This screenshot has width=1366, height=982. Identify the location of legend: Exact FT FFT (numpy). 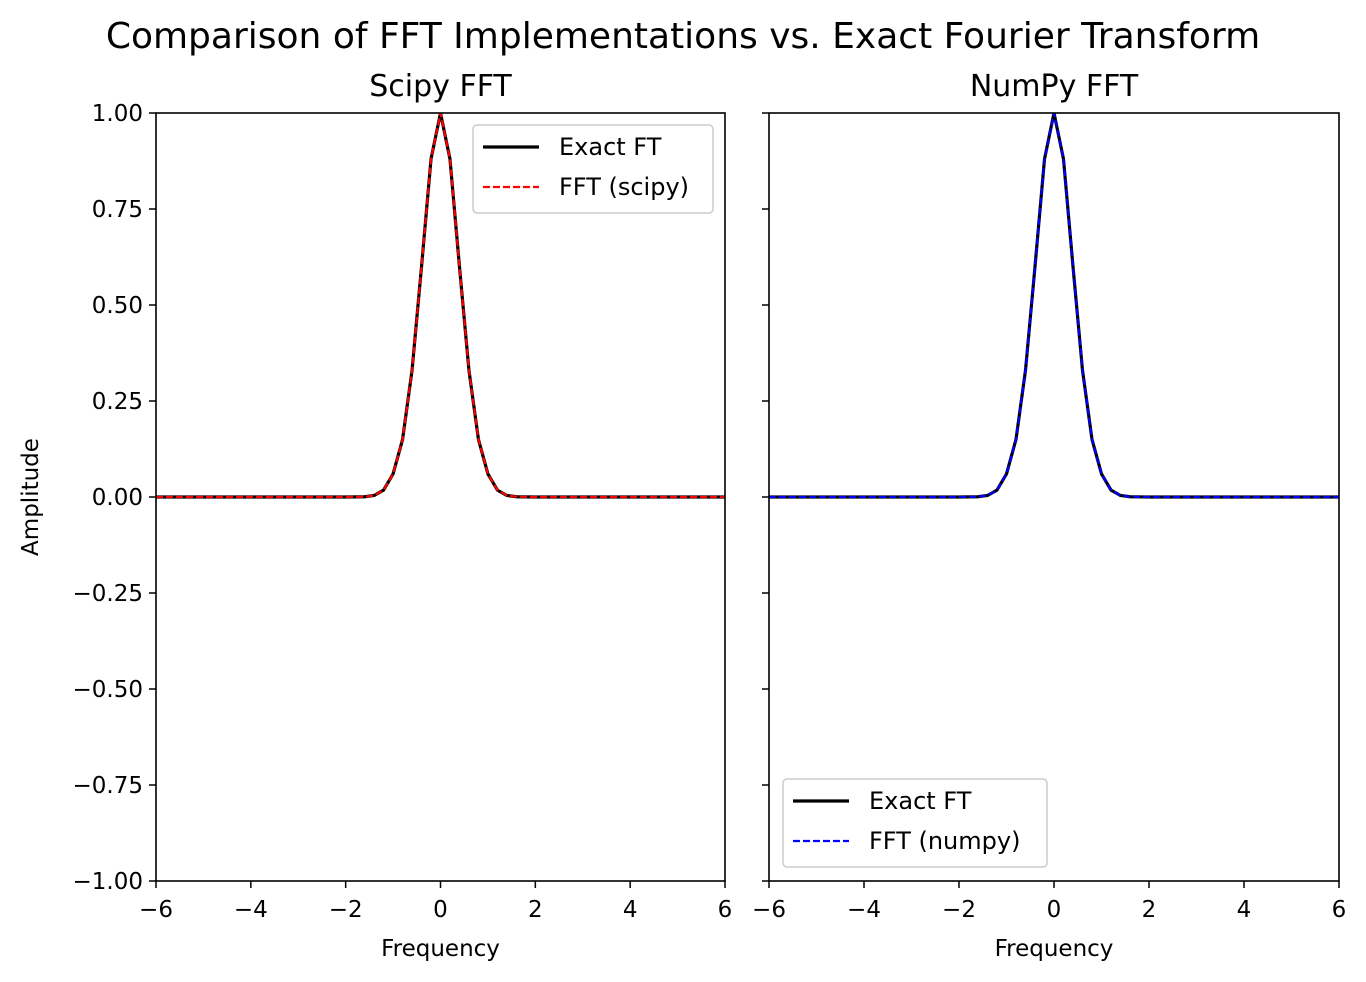
(915, 823).